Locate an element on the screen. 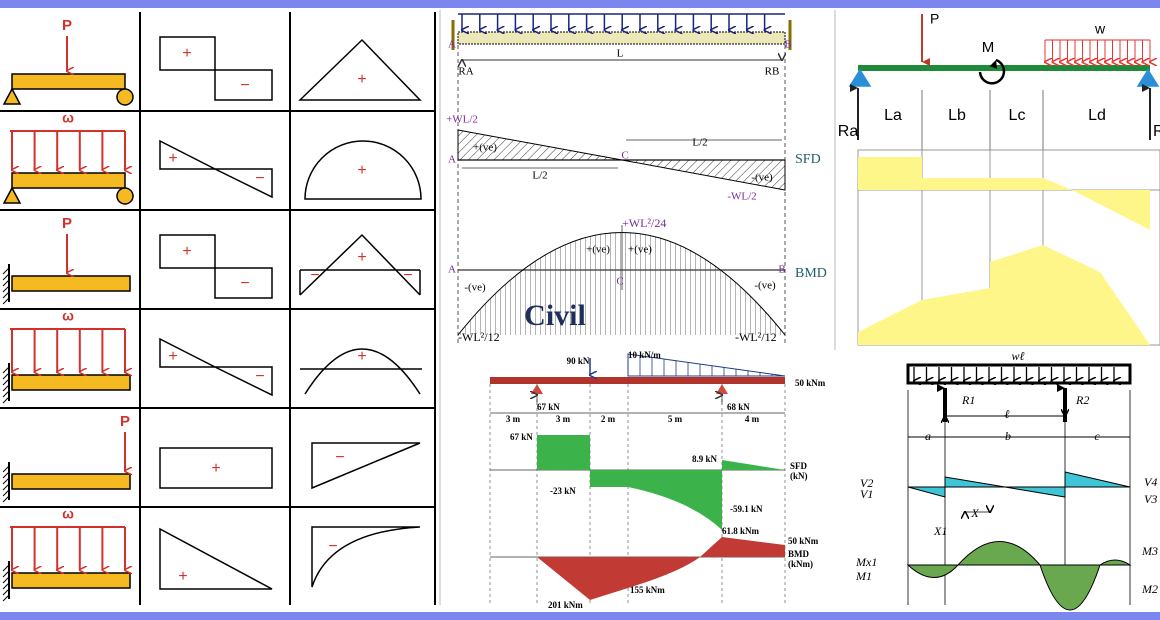 The height and width of the screenshot is (620, 1160). overhang-label: M2 is located at coordinates (1149, 589).